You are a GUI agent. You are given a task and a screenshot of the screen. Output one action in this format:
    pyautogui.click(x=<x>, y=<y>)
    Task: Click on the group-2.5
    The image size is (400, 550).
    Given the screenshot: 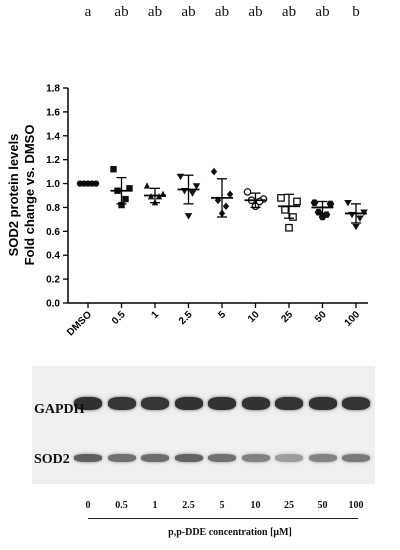 What is the action you would take?
    pyautogui.click(x=188, y=196)
    